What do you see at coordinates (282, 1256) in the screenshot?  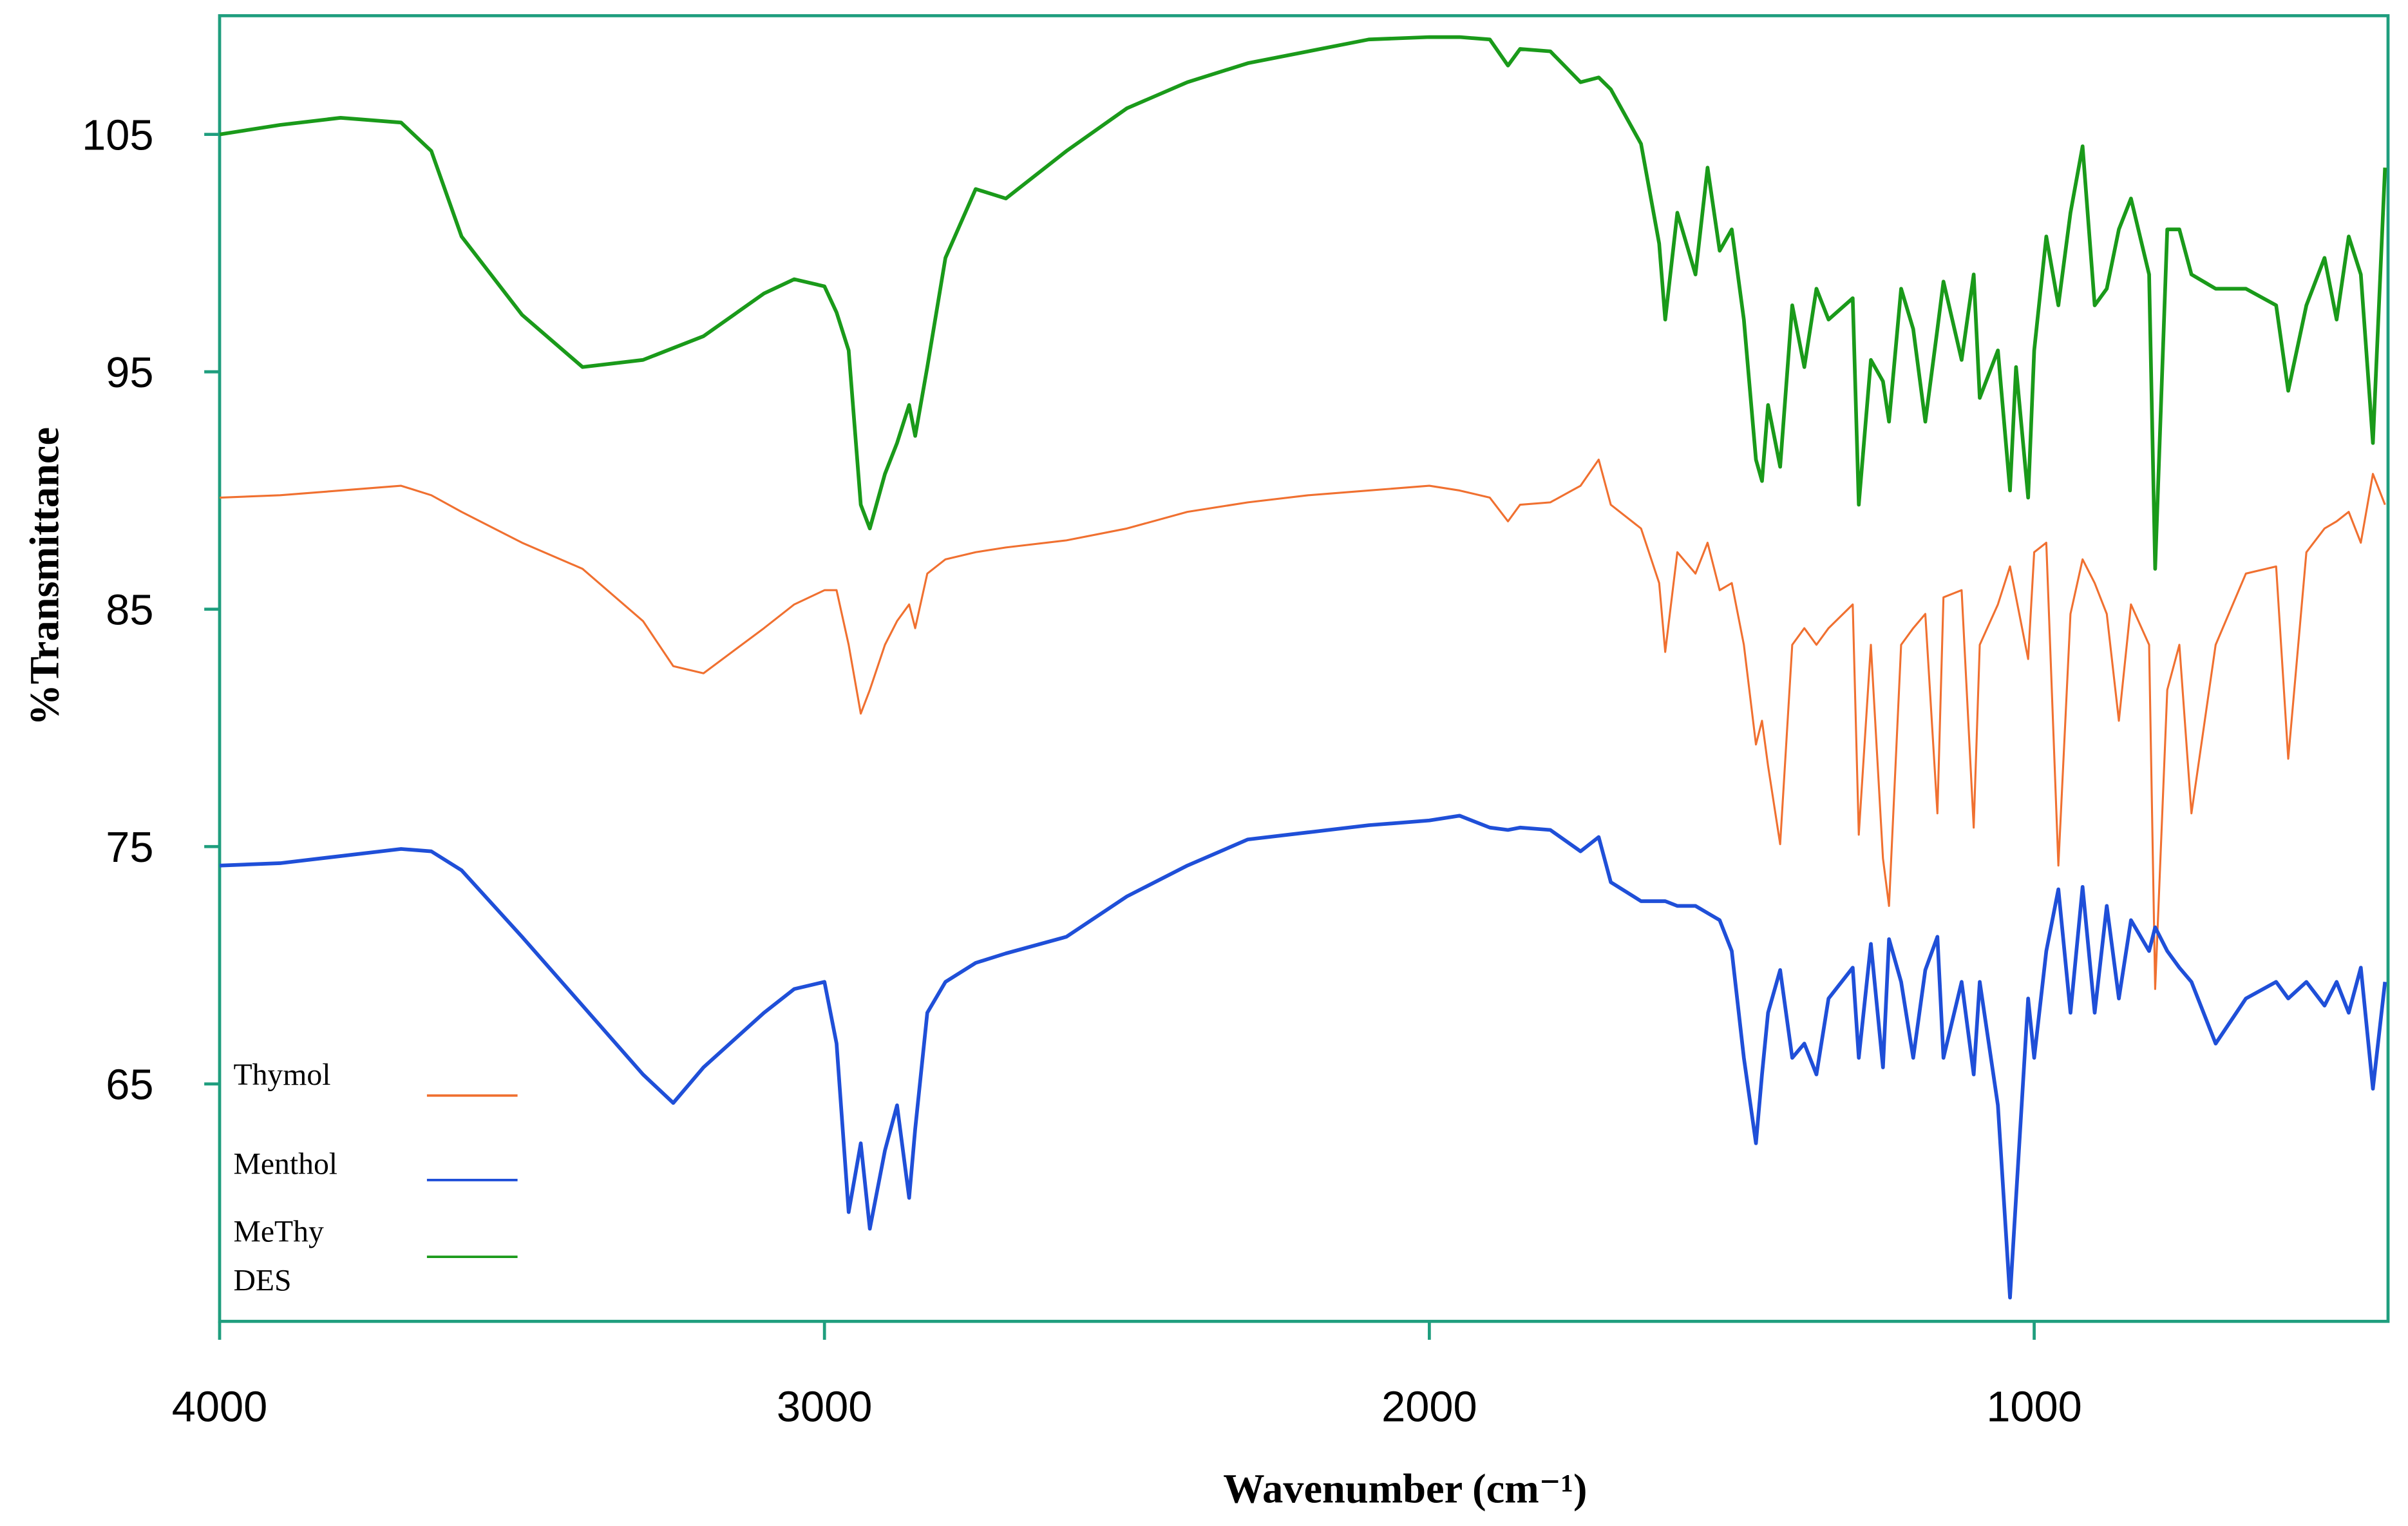 I see `legend-label: MeThy DES` at bounding box center [282, 1256].